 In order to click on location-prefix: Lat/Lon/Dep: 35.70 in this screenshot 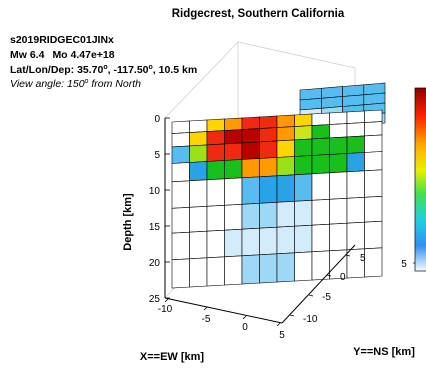, I will do `click(57, 70)`.